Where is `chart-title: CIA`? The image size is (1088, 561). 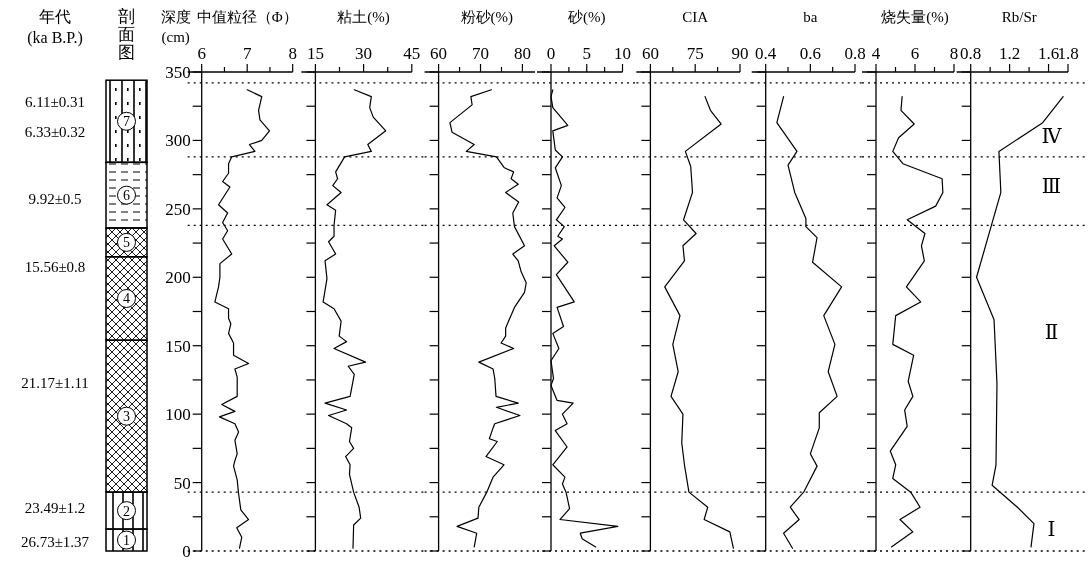
chart-title: CIA is located at coordinates (695, 17).